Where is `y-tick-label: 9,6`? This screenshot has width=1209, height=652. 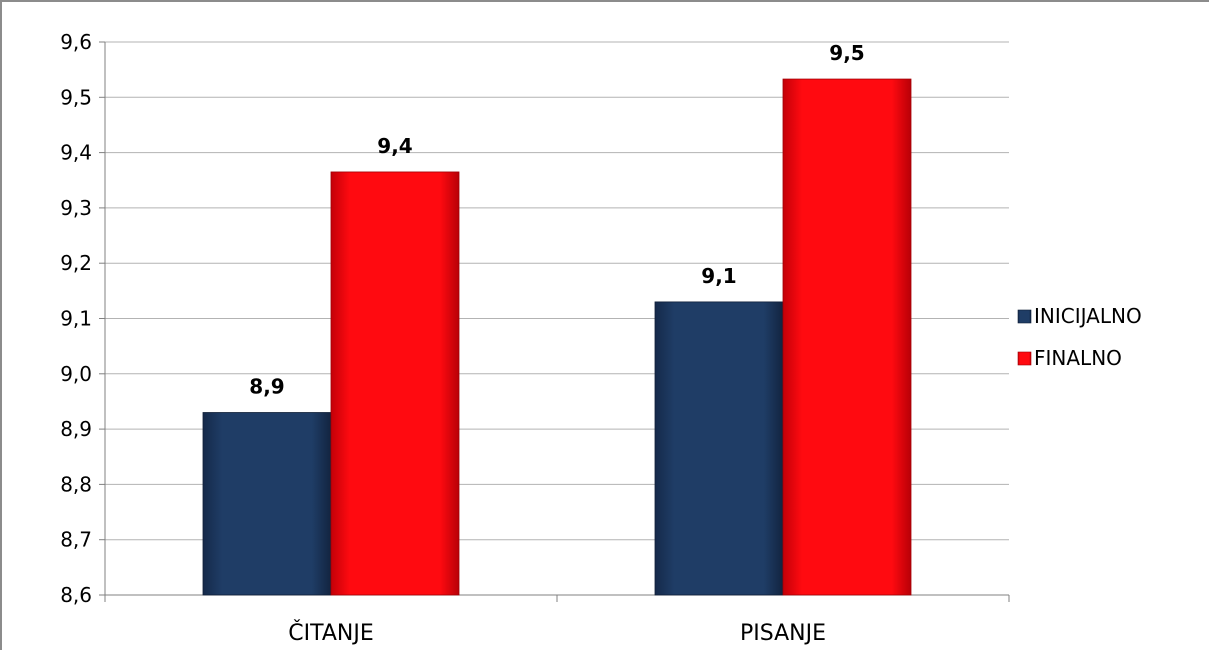
y-tick-label: 9,6 is located at coordinates (76, 42).